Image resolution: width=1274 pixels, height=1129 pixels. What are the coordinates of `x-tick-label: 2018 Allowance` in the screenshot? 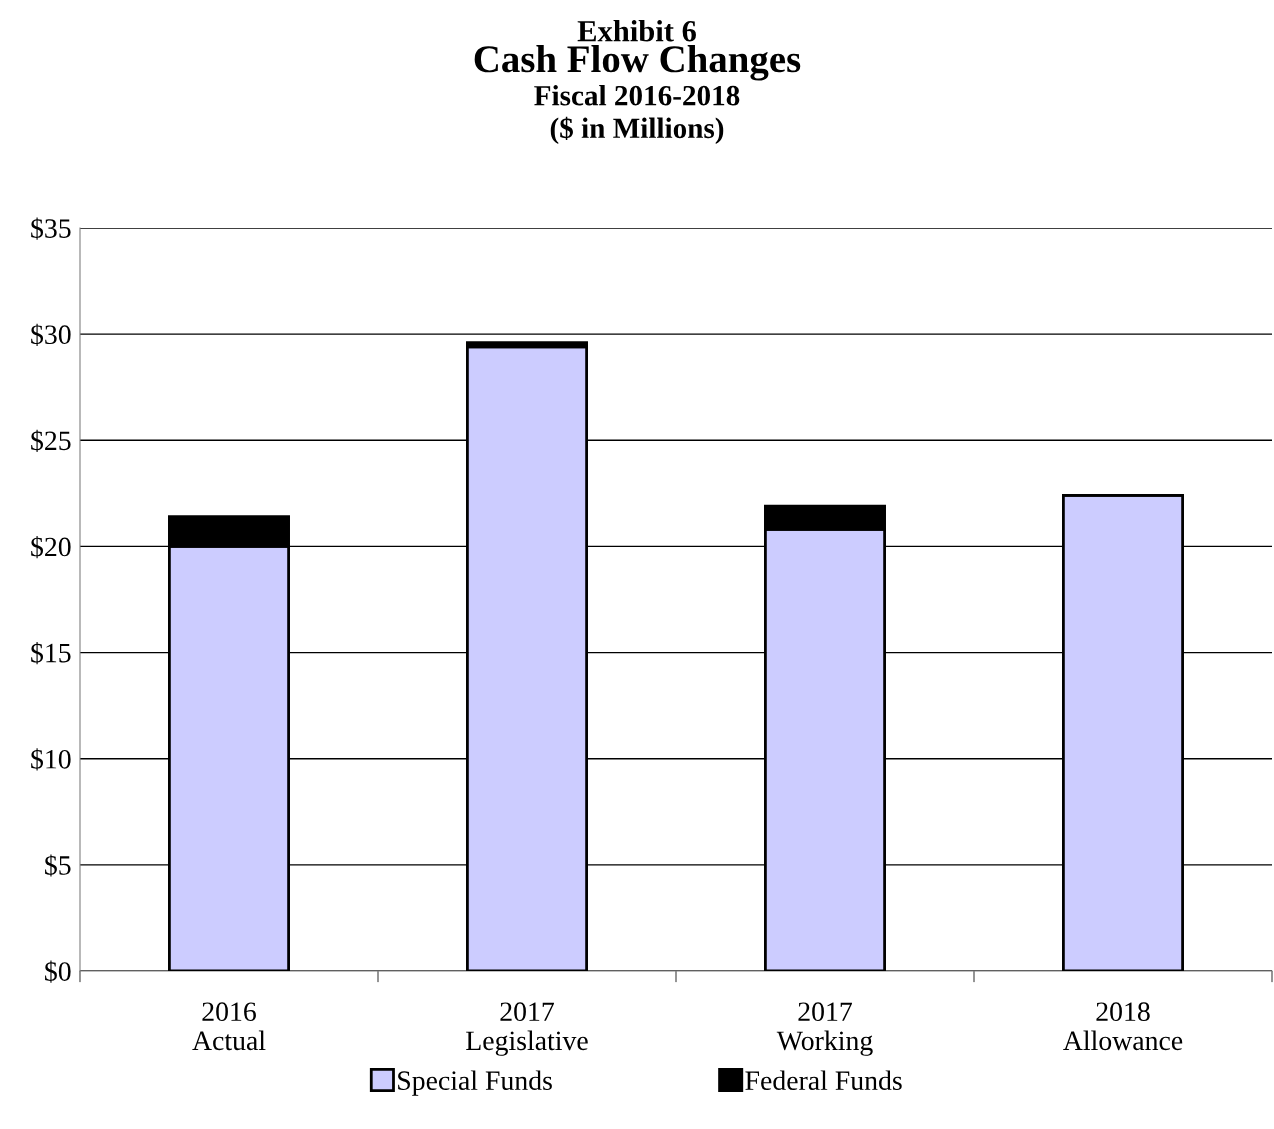 It's located at (1123, 1026).